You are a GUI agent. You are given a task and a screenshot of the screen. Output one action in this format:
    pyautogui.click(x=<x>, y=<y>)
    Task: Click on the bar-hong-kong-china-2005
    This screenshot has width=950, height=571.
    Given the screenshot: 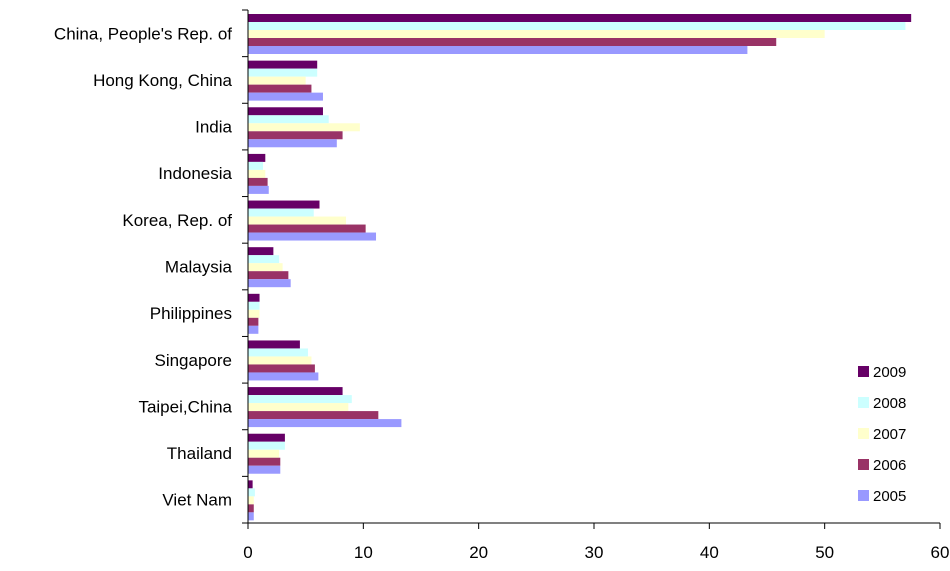 What is the action you would take?
    pyautogui.click(x=285, y=96)
    